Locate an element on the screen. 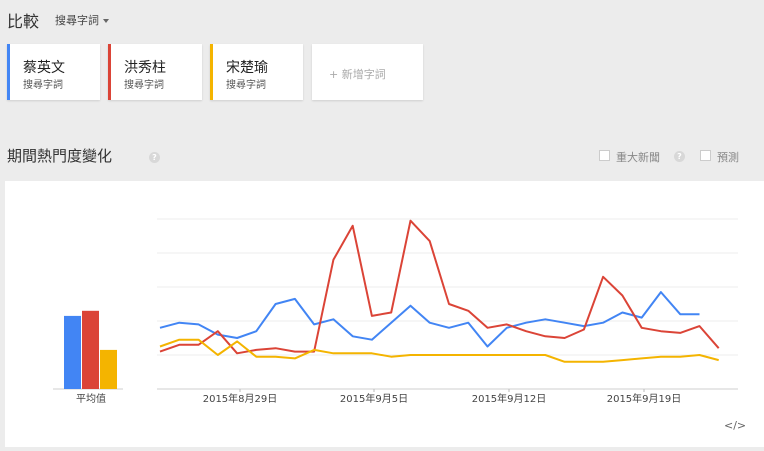 This screenshot has width=764, height=451. term-name: 蔡英文 is located at coordinates (44, 68).